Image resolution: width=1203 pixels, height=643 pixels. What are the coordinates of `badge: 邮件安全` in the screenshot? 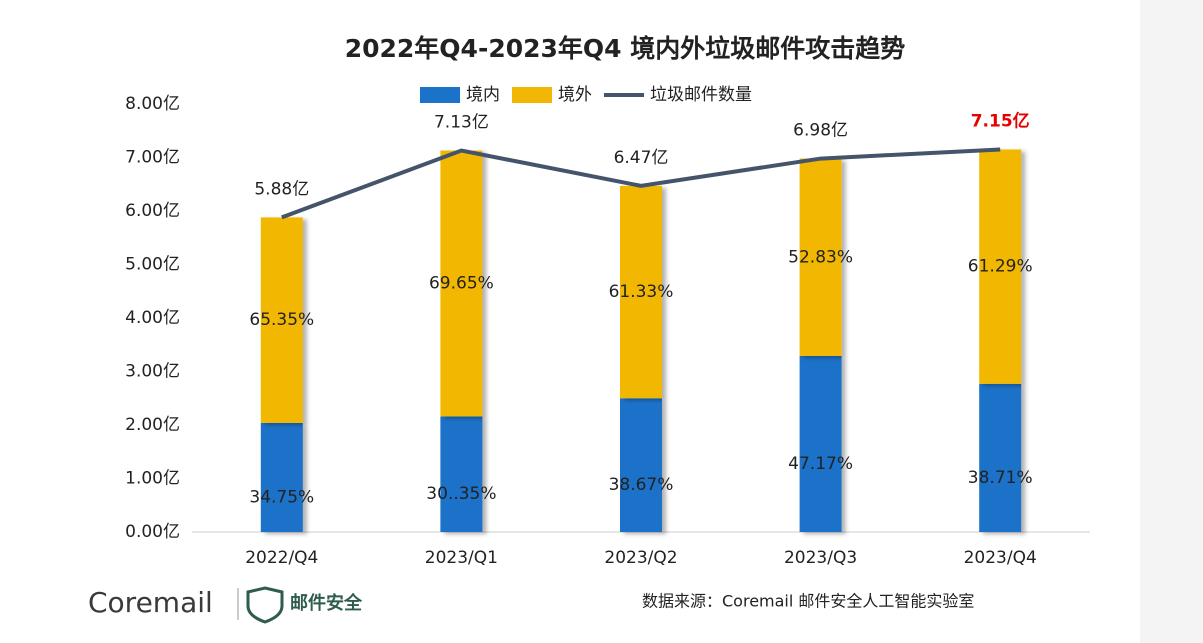 It's located at (326, 603).